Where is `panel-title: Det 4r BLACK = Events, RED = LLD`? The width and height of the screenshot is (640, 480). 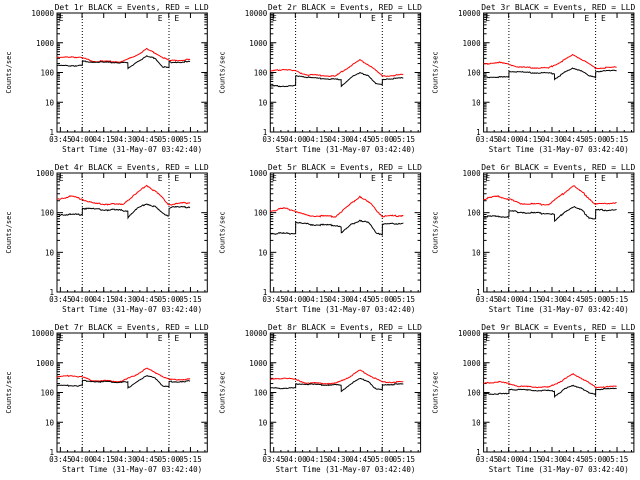 panel-title: Det 4r BLACK = Events, RED = LLD is located at coordinates (132, 167).